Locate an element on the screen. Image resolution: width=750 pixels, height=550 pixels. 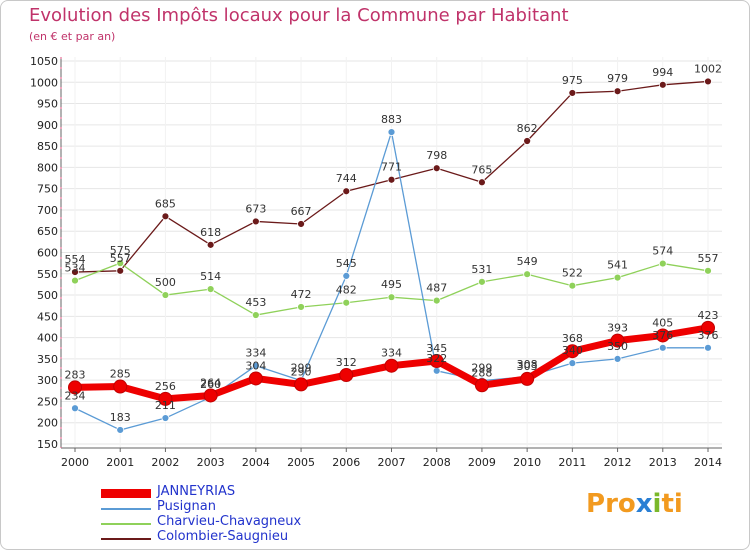
data-label: 554 is located at coordinates (75, 259).